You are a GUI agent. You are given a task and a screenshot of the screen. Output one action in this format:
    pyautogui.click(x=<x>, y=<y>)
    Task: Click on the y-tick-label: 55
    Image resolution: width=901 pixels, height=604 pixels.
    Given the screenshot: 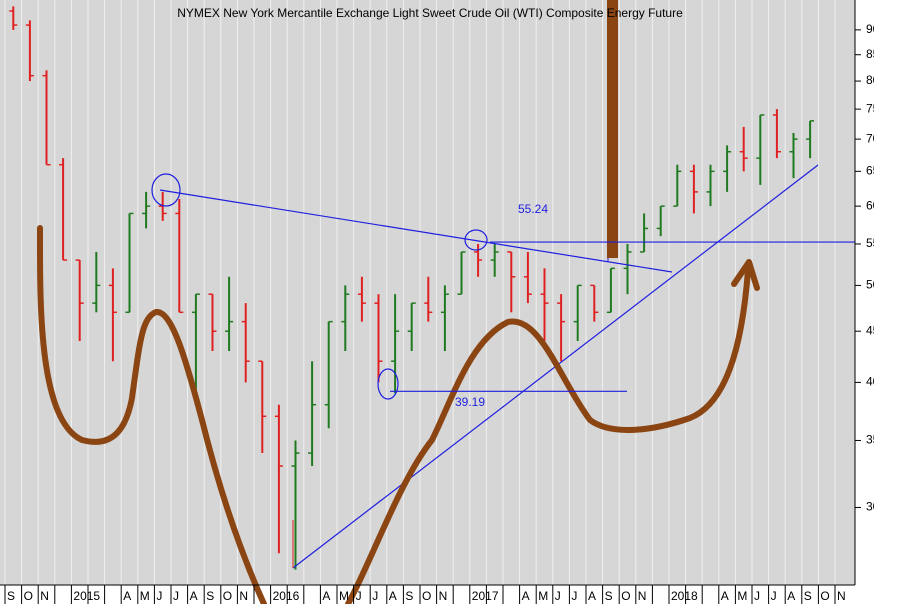 What is the action you would take?
    pyautogui.click(x=873, y=243)
    